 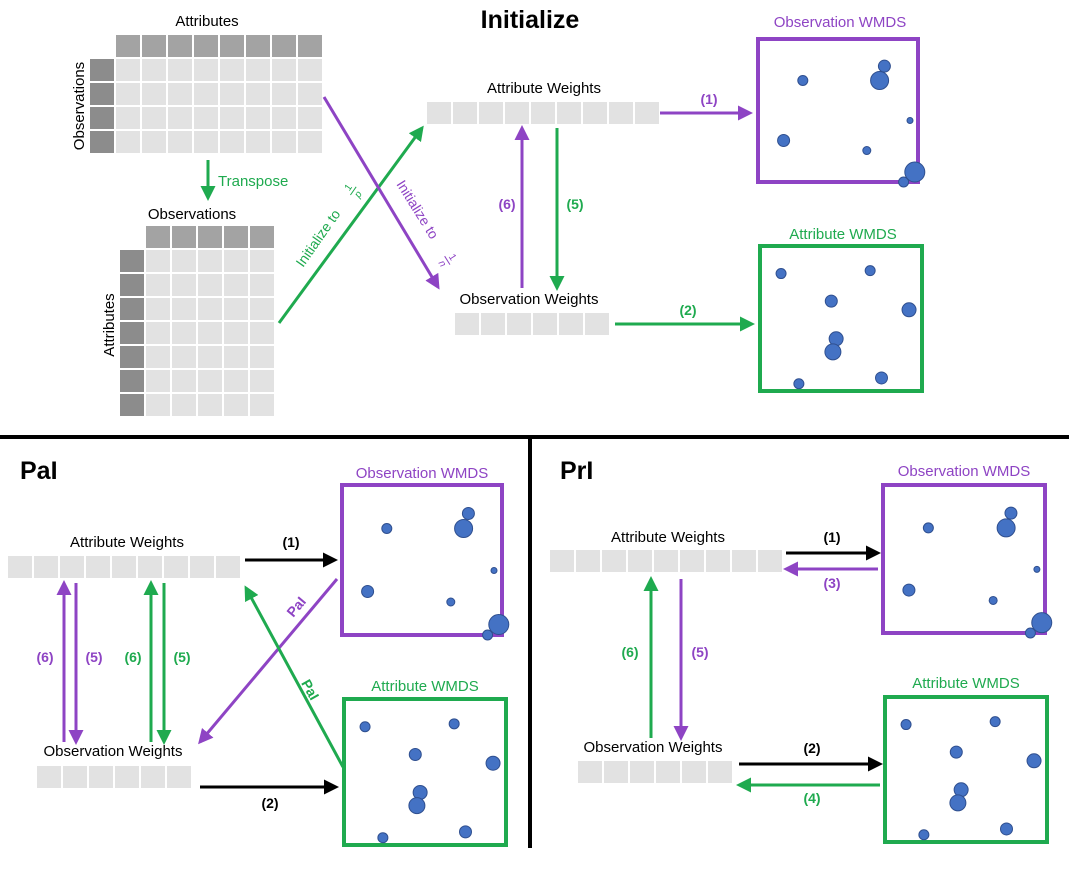 What do you see at coordinates (196, 83) in the screenshot?
I see `data-matrix: Attributes Observations` at bounding box center [196, 83].